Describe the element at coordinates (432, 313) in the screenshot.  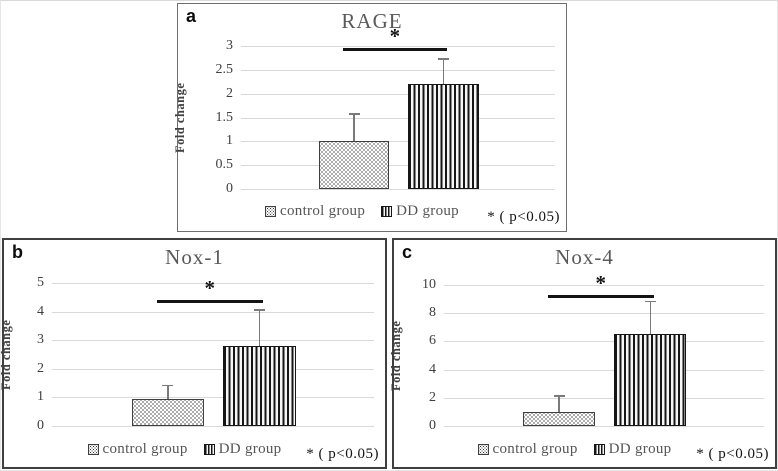
I see `y-tick-label: 8` at that location.